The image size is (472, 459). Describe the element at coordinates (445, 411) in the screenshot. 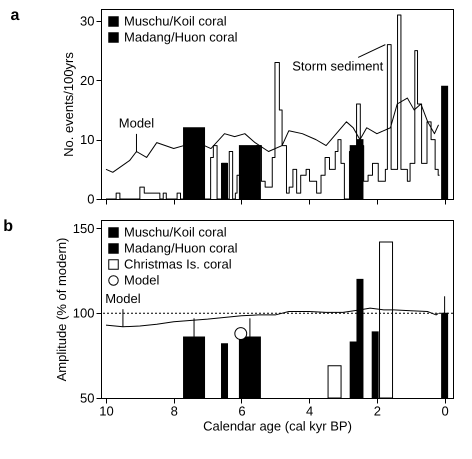

I see `x-tick-label: 0` at that location.